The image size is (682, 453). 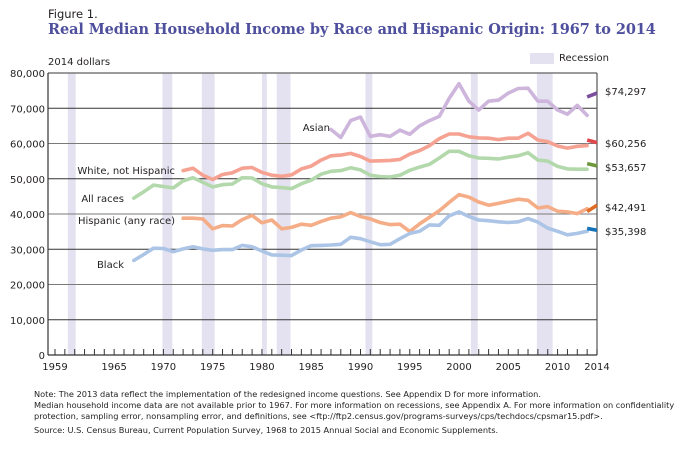 I want to click on y-tick-label: 70,000, so click(x=27, y=109).